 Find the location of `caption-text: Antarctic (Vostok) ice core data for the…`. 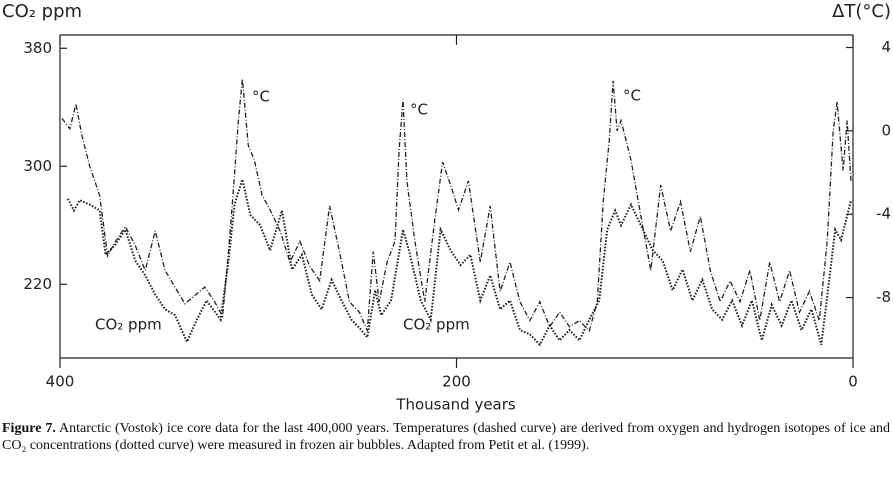

caption-text: Antarctic (Vostok) ice core data for the… is located at coordinates (446, 437).